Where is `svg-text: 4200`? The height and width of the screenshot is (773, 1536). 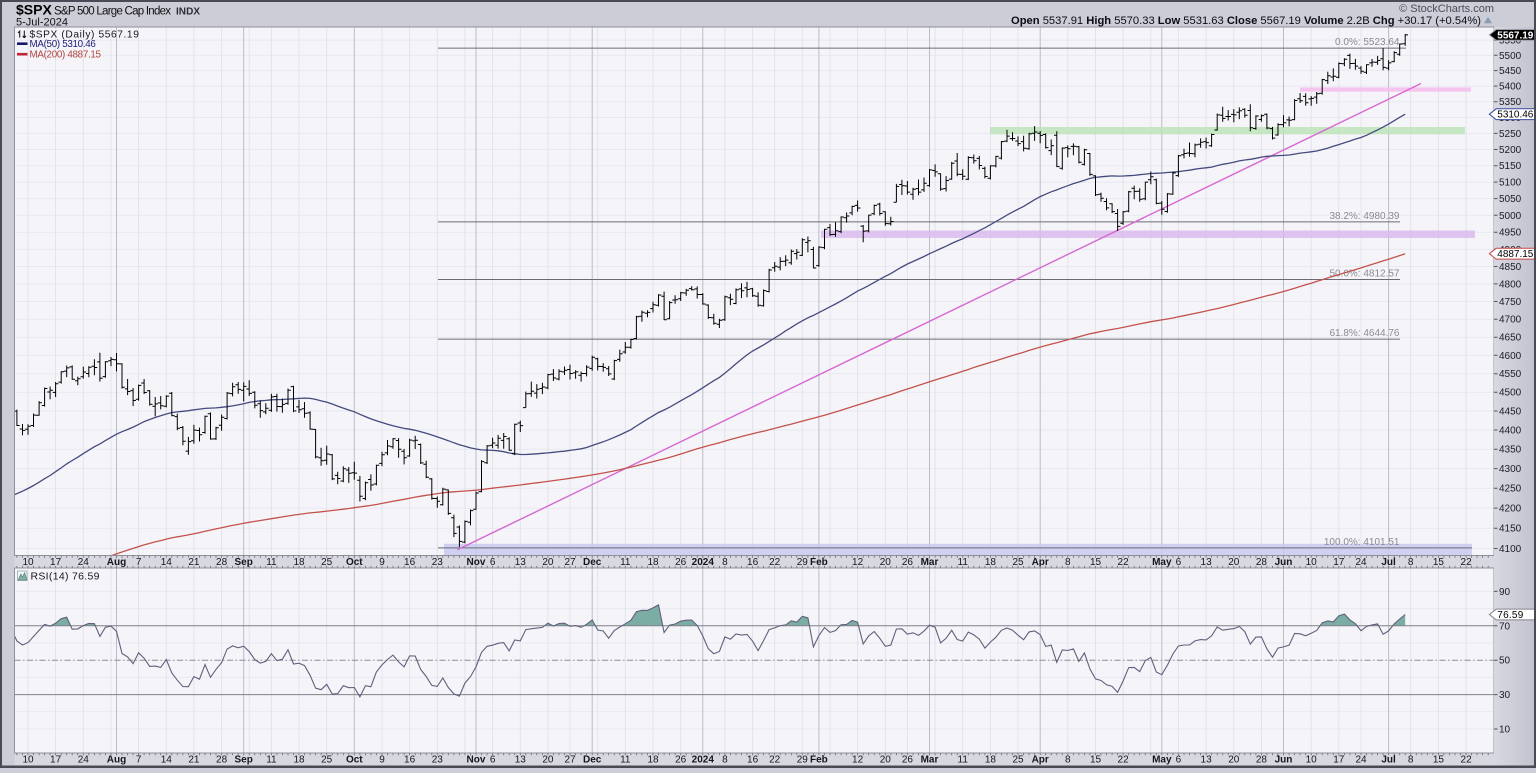
svg-text: 4200 is located at coordinates (1510, 509).